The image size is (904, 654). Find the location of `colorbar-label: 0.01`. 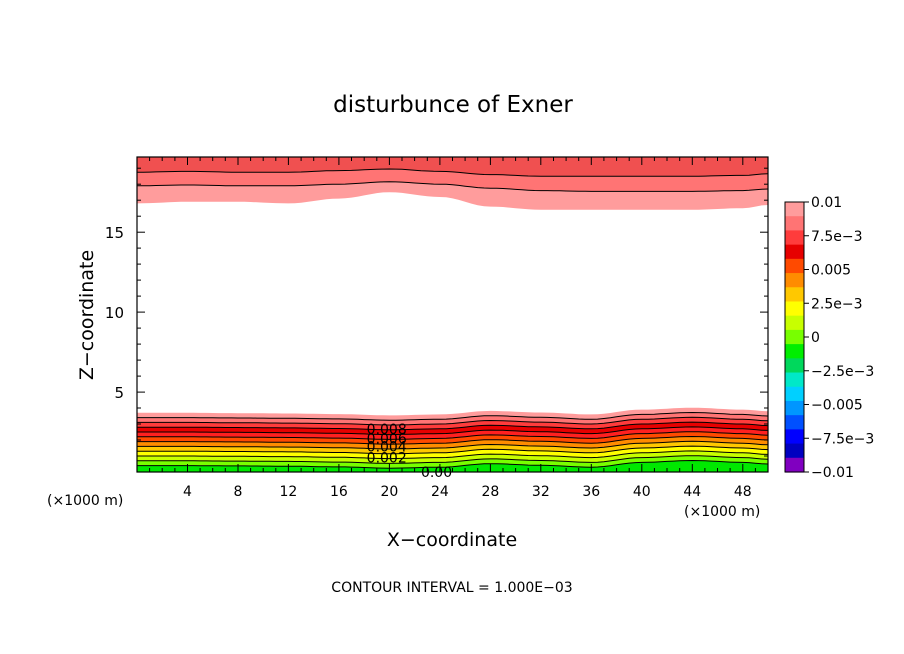

colorbar-label: 0.01 is located at coordinates (826, 203).